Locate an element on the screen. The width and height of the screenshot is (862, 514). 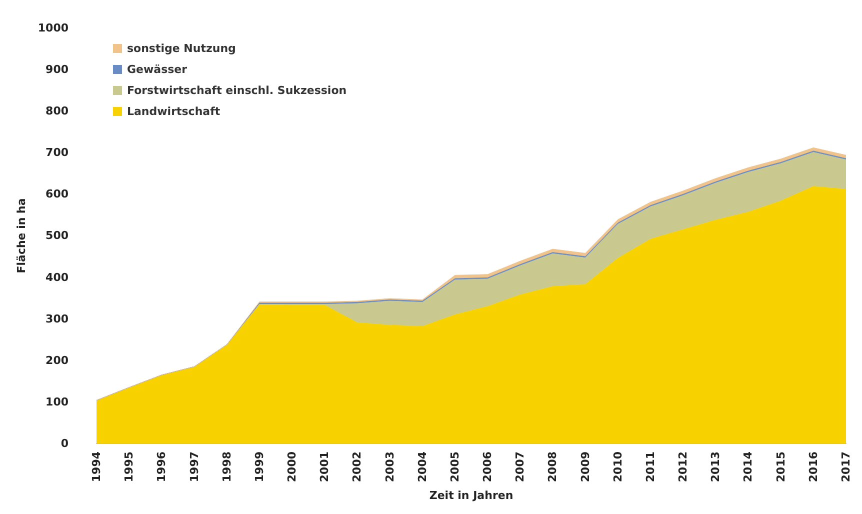
x-tick-label: 2013 is located at coordinates (715, 466).